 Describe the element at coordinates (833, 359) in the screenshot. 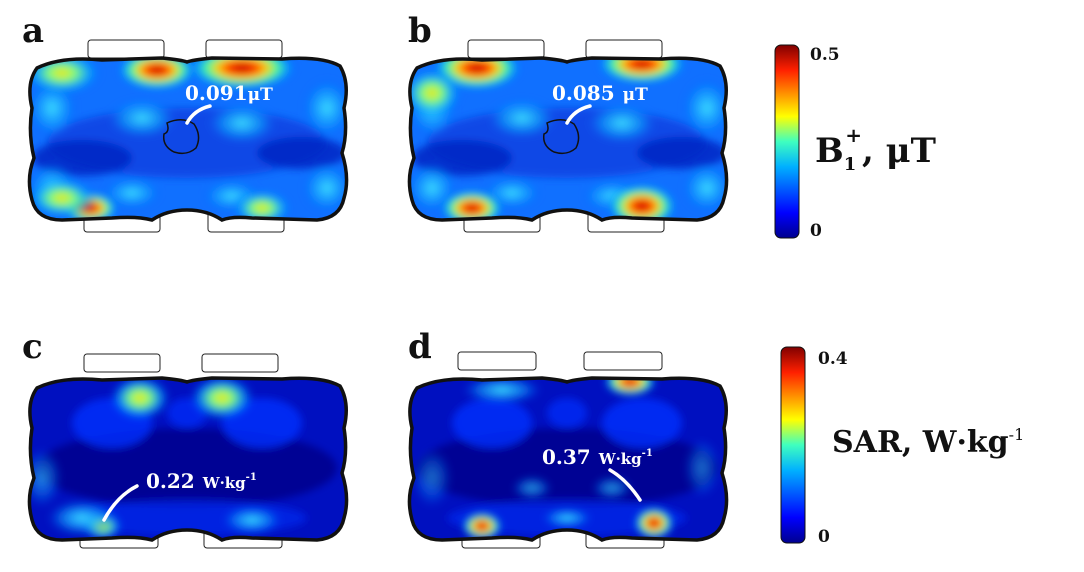

I see `colorbar-sar-max: 0.4` at that location.